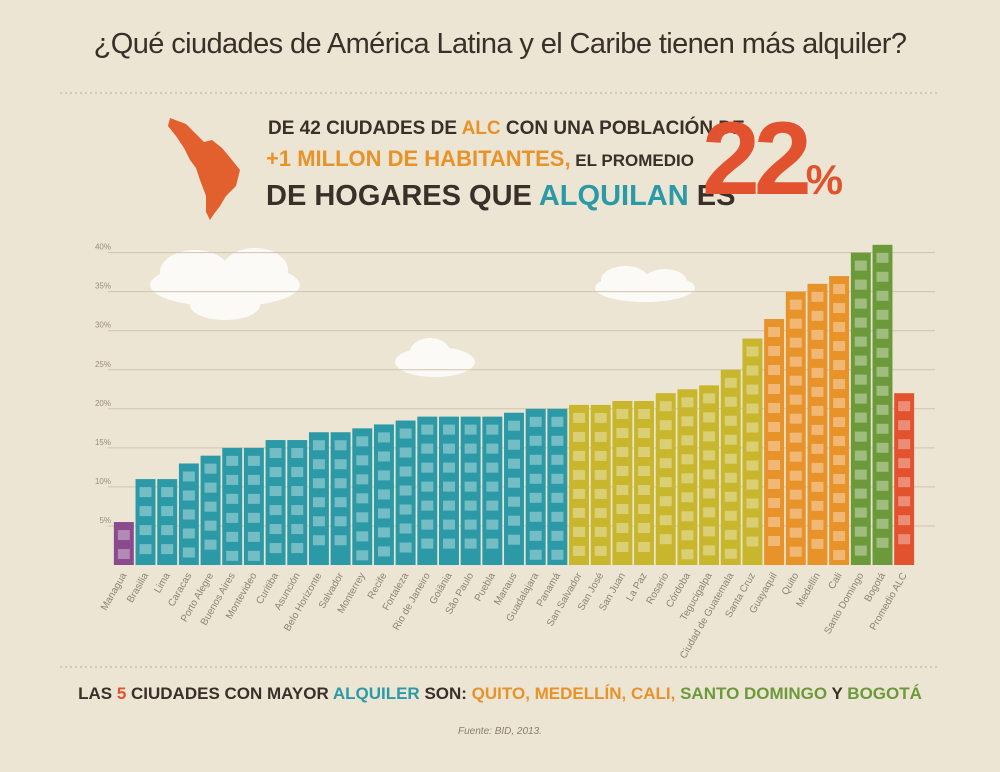 The image size is (1000, 772). Describe the element at coordinates (751, 693) in the screenshot. I see `text: SANTO DOMINGO` at that location.